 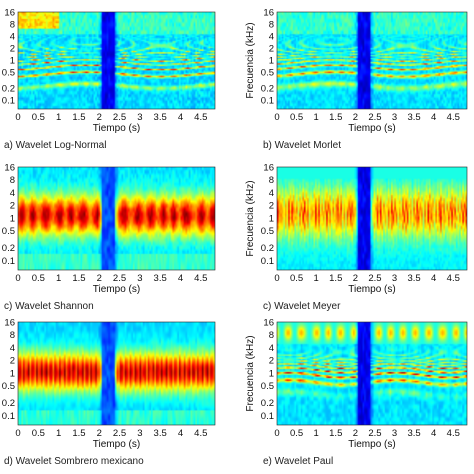 I want to click on panel-caption: e) Wavelet Paul, so click(x=298, y=461).